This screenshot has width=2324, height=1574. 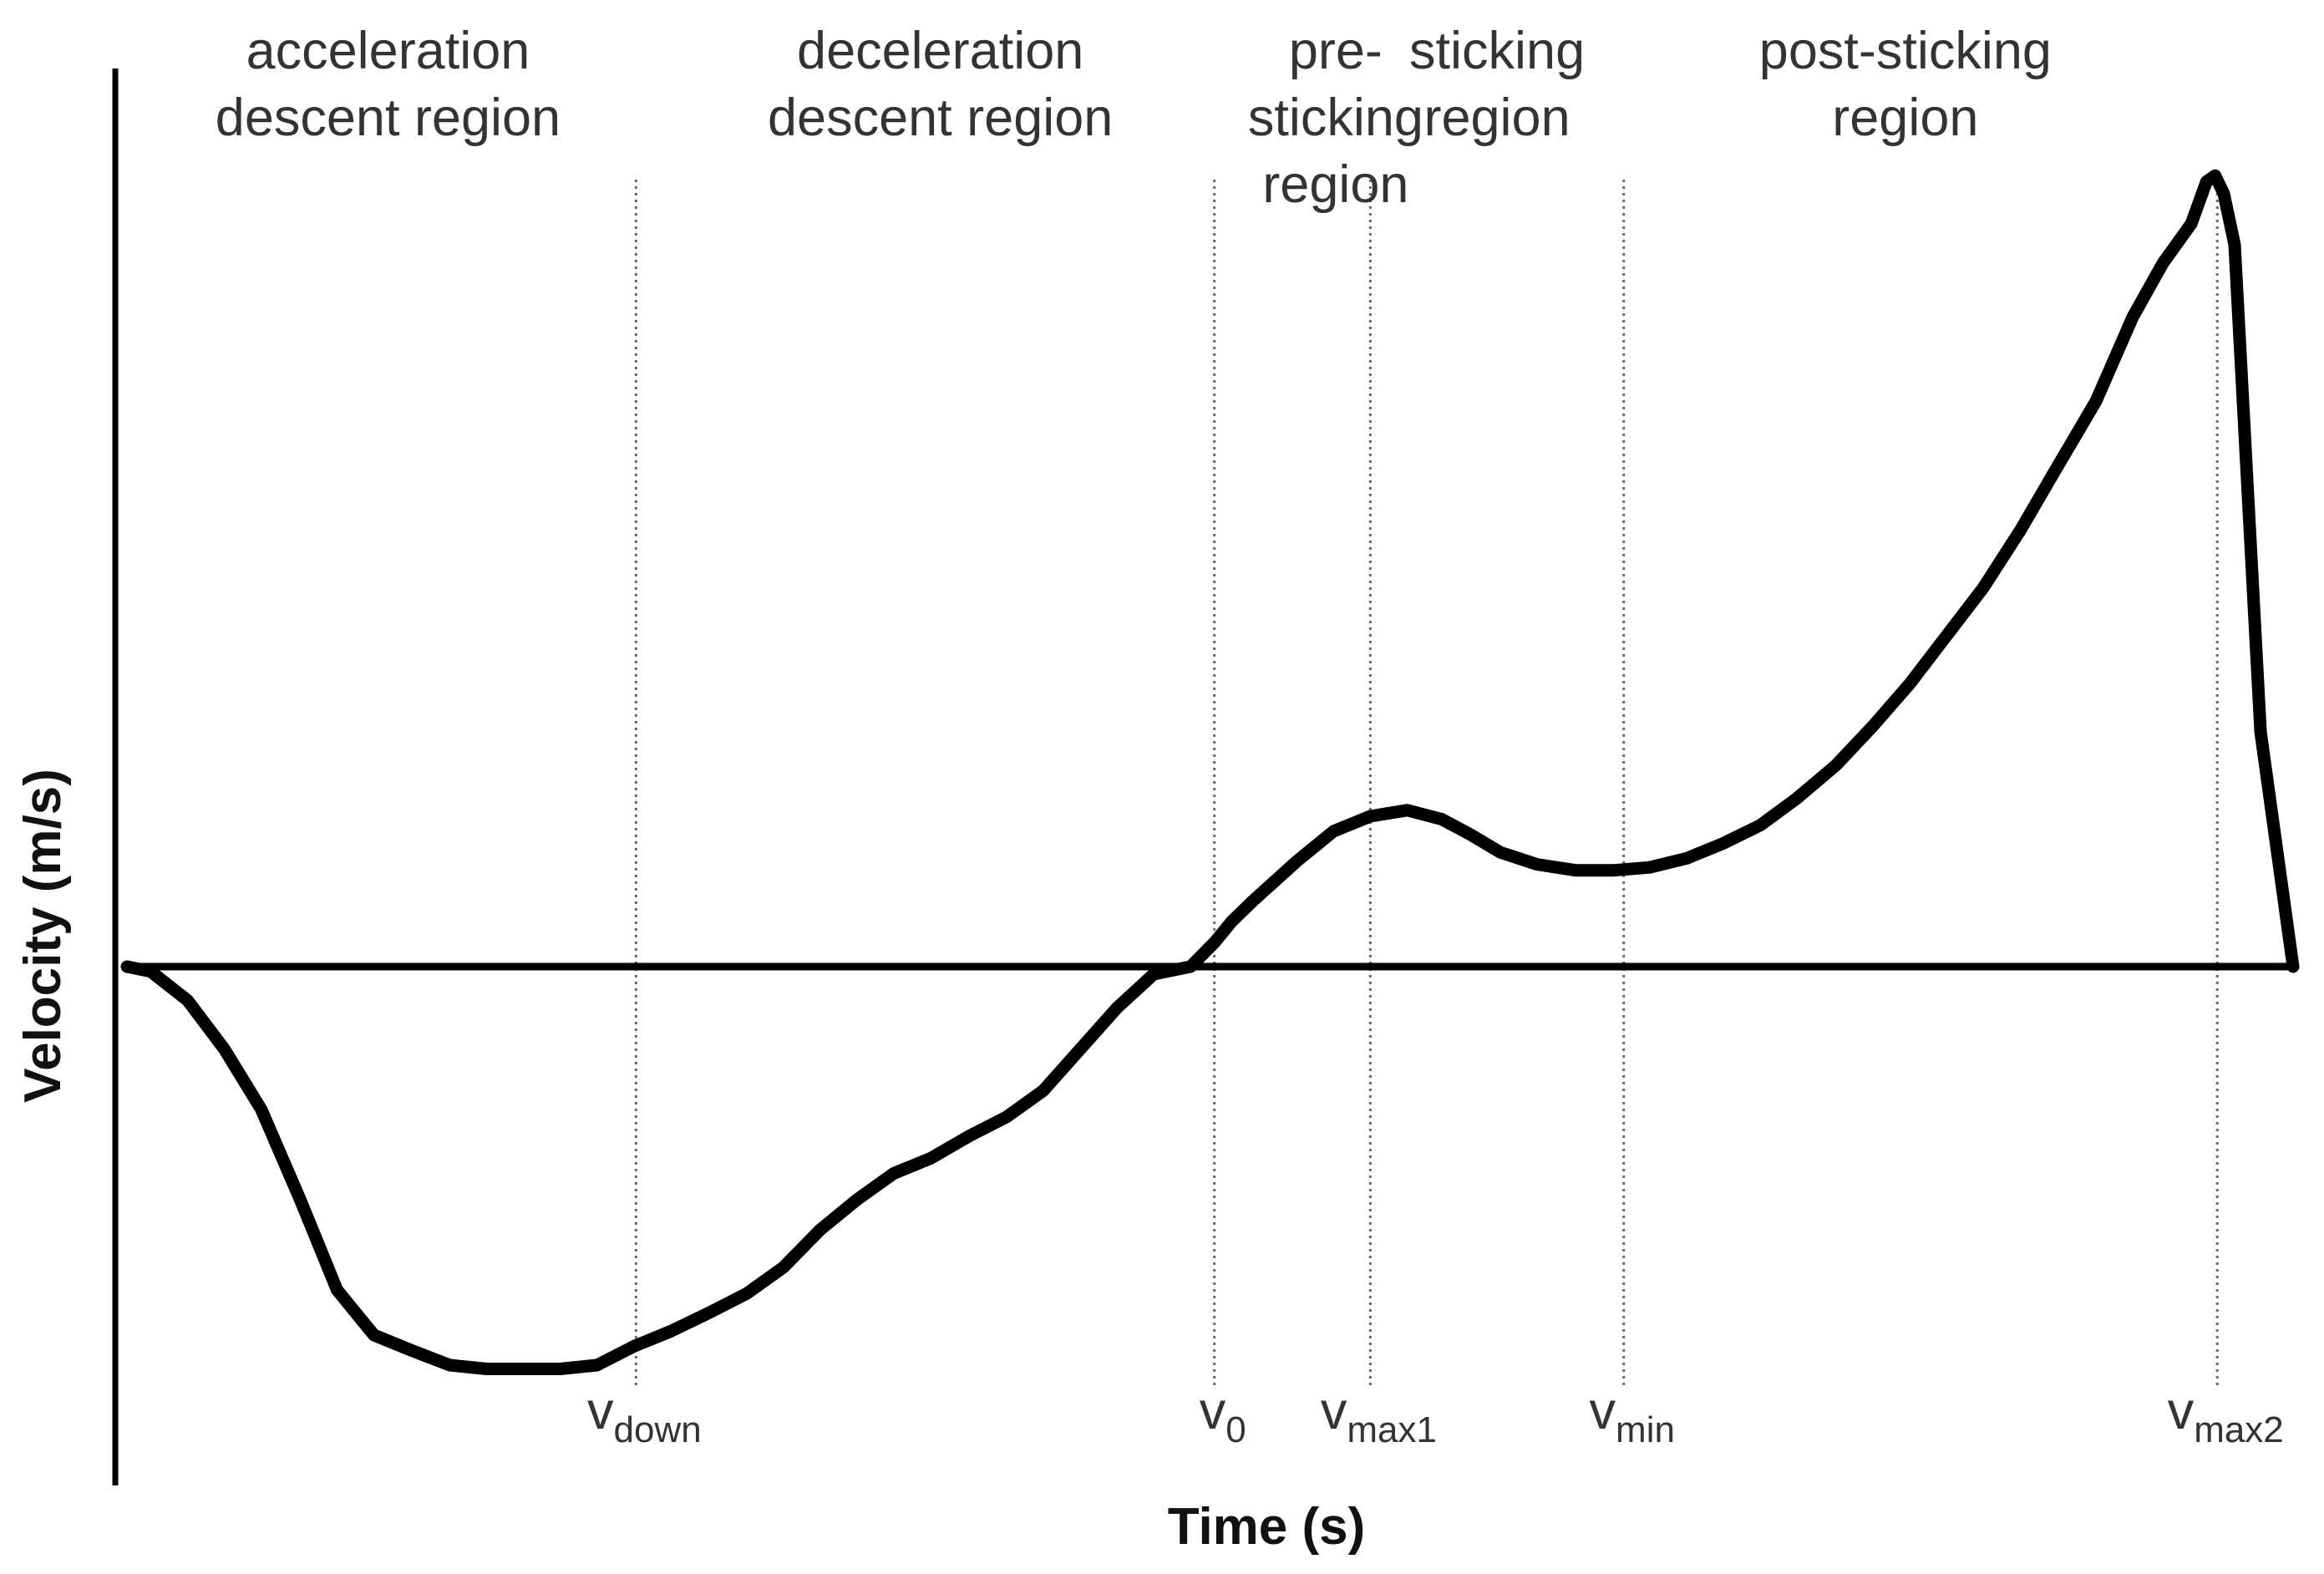 I want to click on marker-label-v-0: v0, so click(x=1223, y=1416).